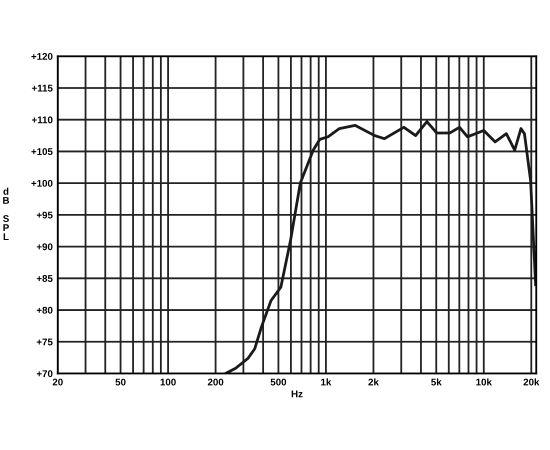  I want to click on y-tick-label: +120, so click(41, 56).